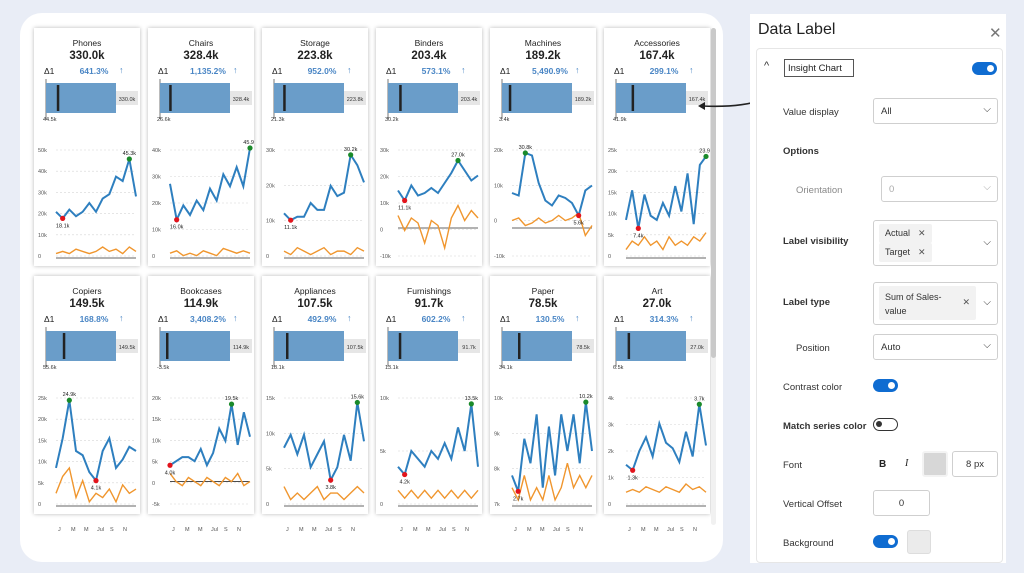 The width and height of the screenshot is (1024, 573). What do you see at coordinates (919, 542) in the screenshot?
I see `background-color-picker` at bounding box center [919, 542].